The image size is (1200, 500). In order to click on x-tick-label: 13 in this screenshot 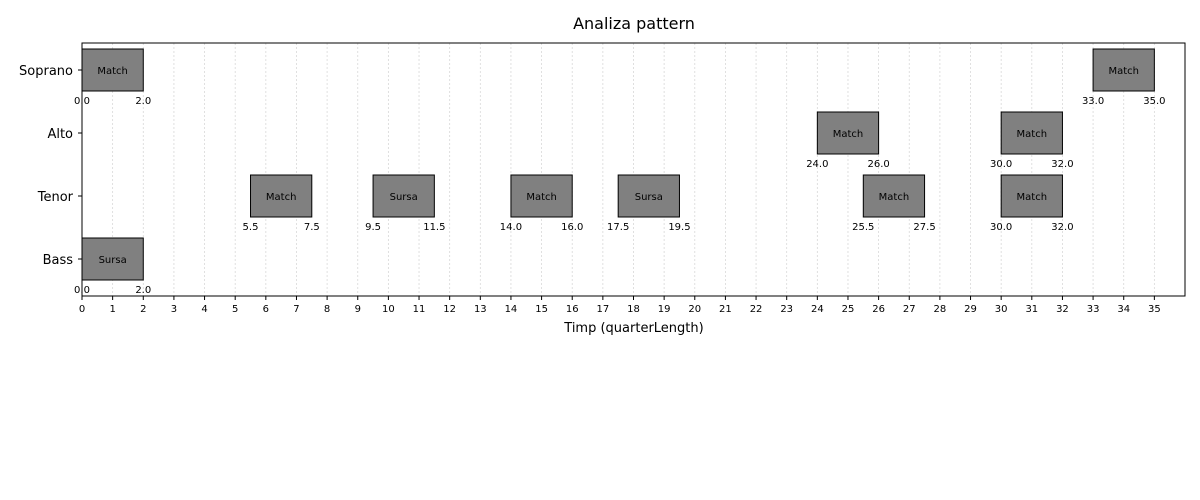, I will do `click(480, 309)`.